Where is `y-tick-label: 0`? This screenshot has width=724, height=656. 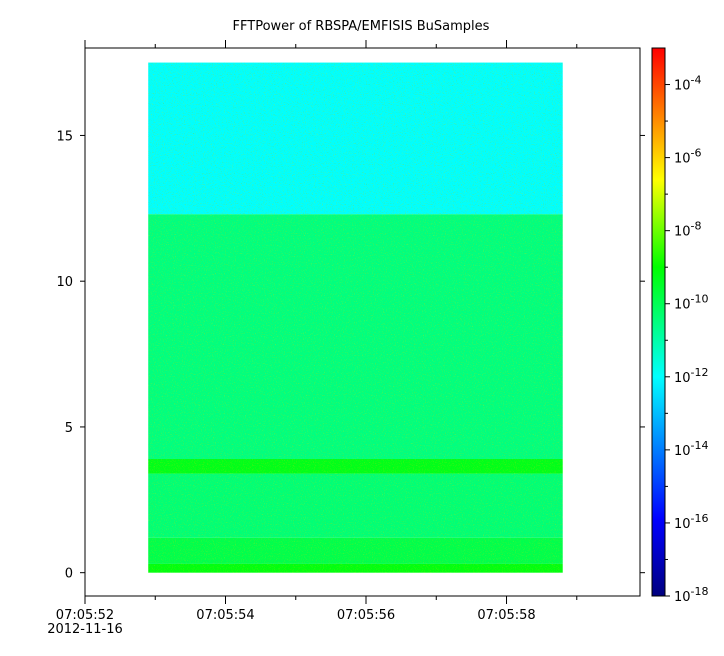
y-tick-label: 0 is located at coordinates (69, 574).